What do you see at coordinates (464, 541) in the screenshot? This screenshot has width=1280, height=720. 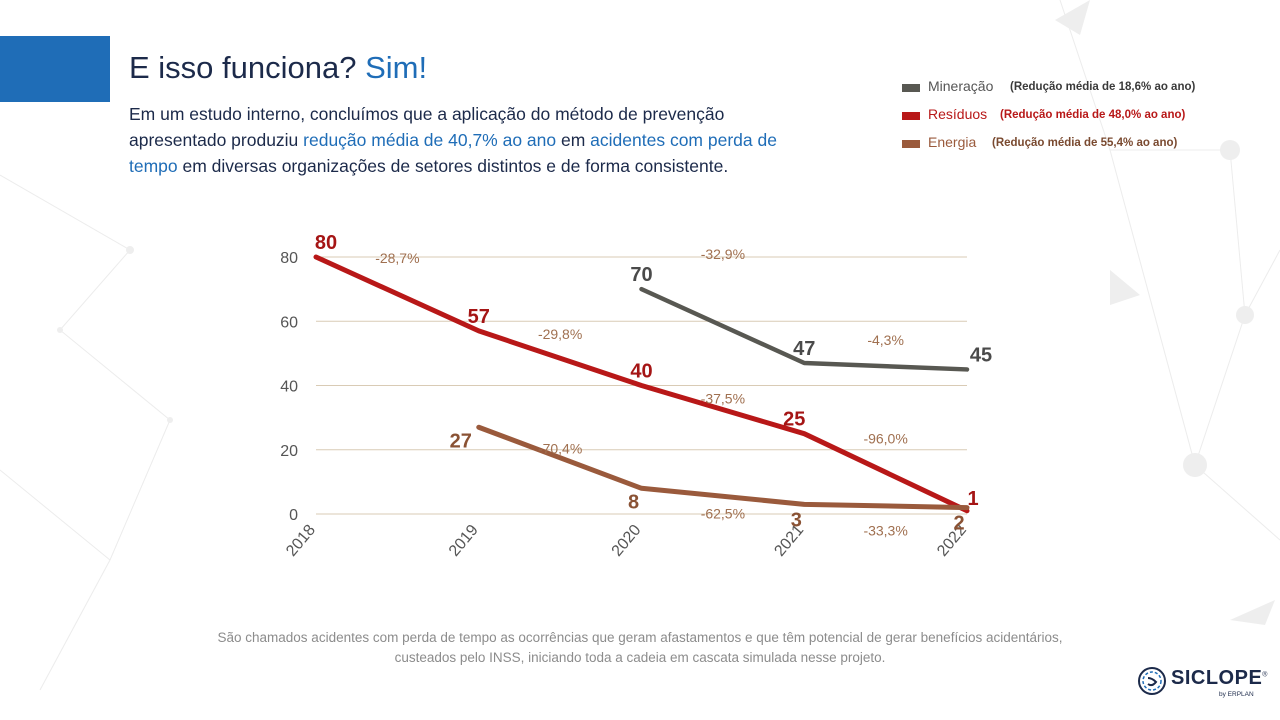 I see `x-tick-label: 2019` at bounding box center [464, 541].